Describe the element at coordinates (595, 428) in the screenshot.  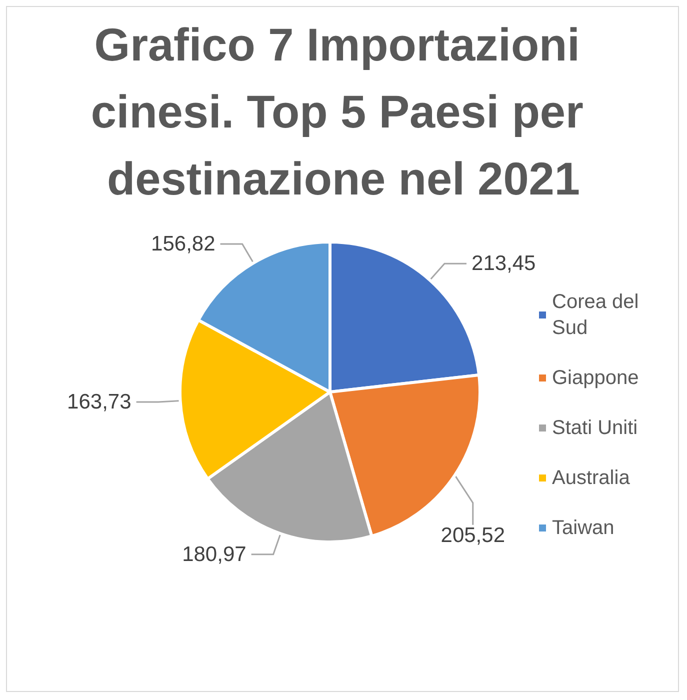
I see `legend-label: Stati Uniti` at that location.